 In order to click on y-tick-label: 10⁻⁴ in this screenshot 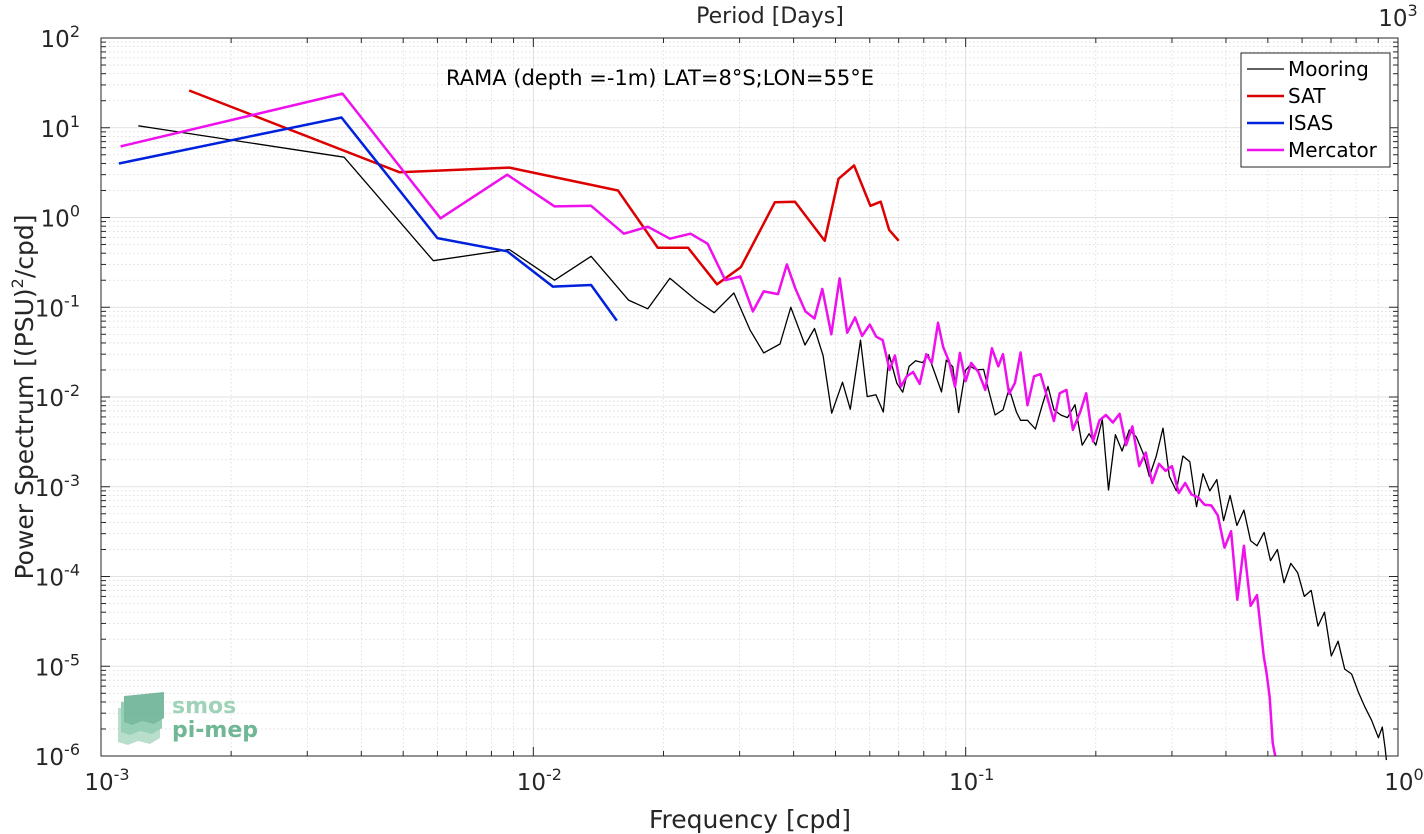, I will do `click(57, 576)`.